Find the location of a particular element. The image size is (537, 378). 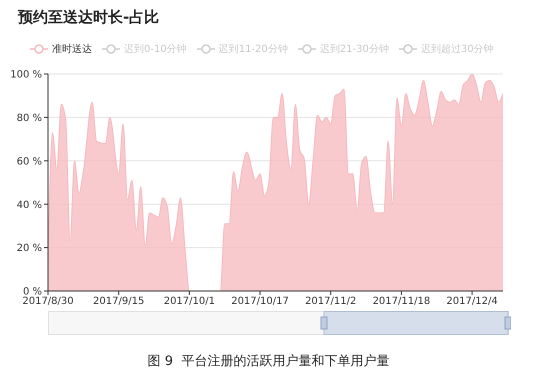

y-tick-label: 20 % is located at coordinates (29, 248).